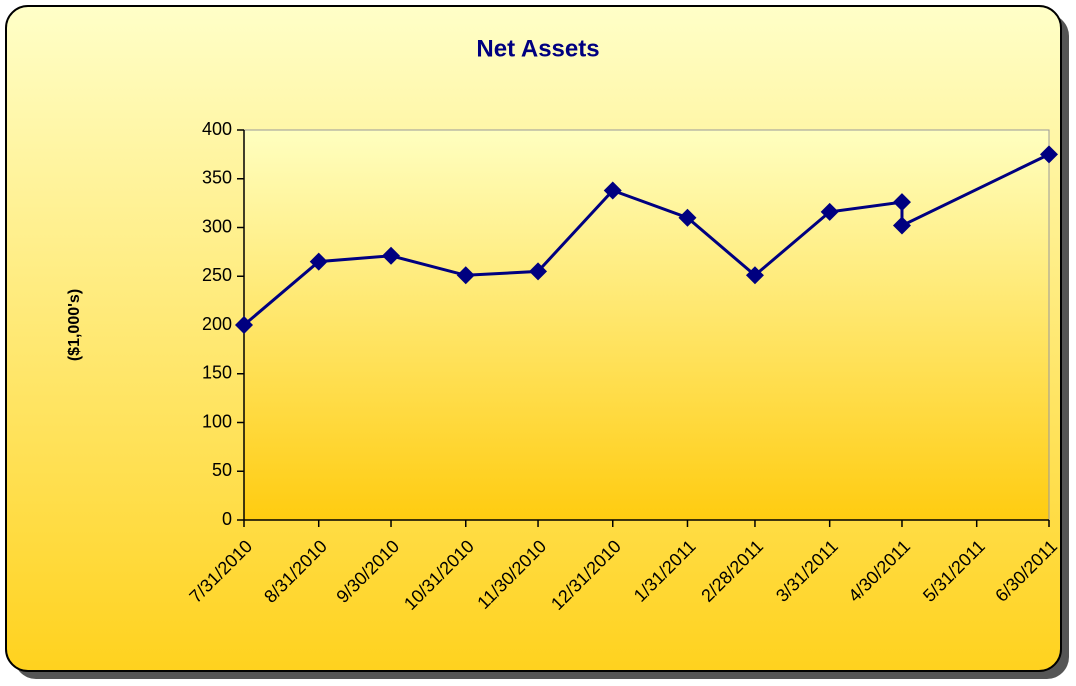 Image resolution: width=1076 pixels, height=686 pixels. Describe the element at coordinates (227, 519) in the screenshot. I see `y-tick-label: 0` at that location.